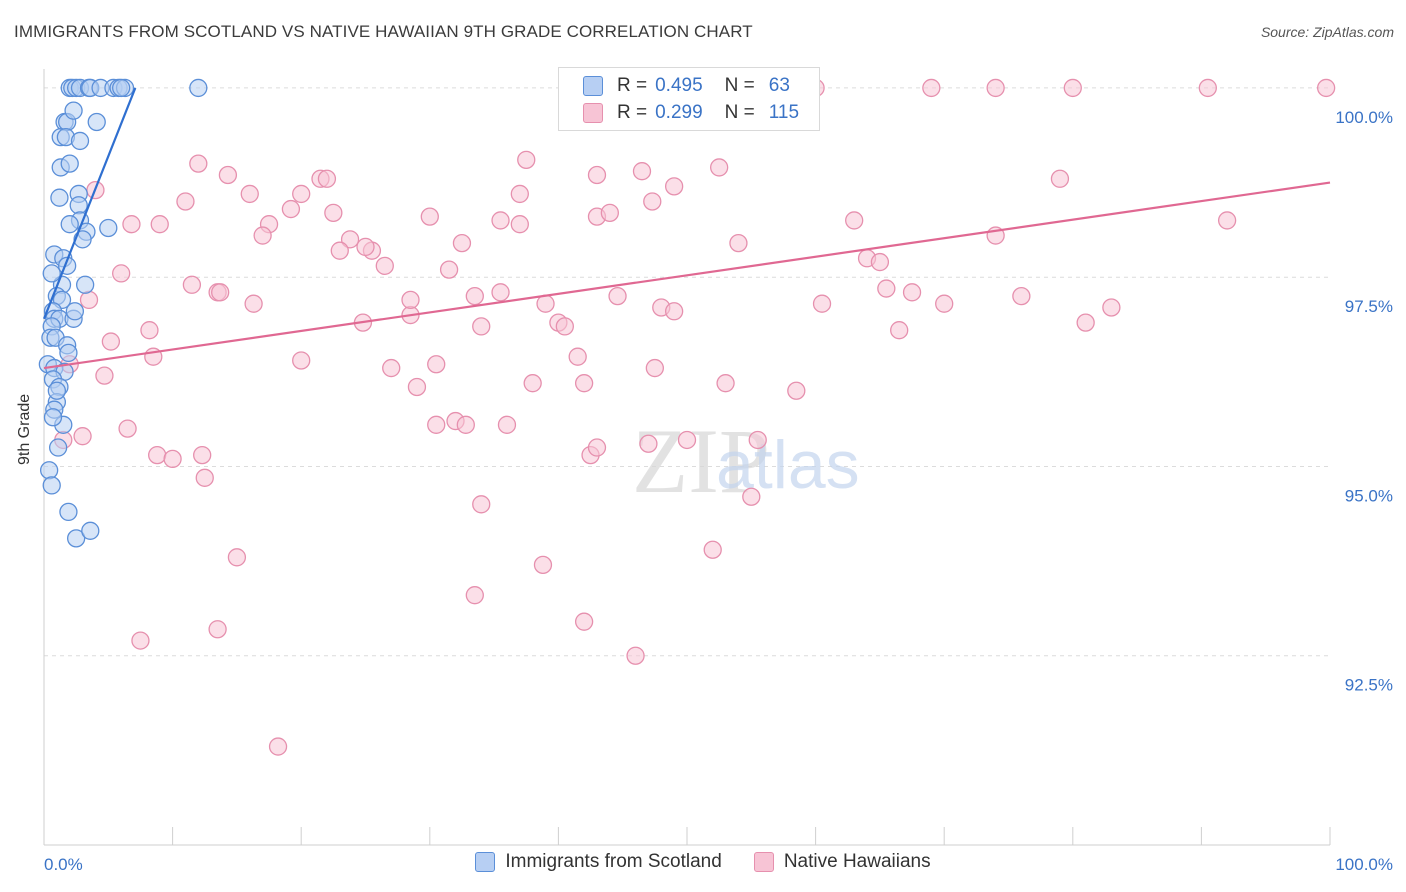  I want to click on trend-line-scotland, so click(89, 203).